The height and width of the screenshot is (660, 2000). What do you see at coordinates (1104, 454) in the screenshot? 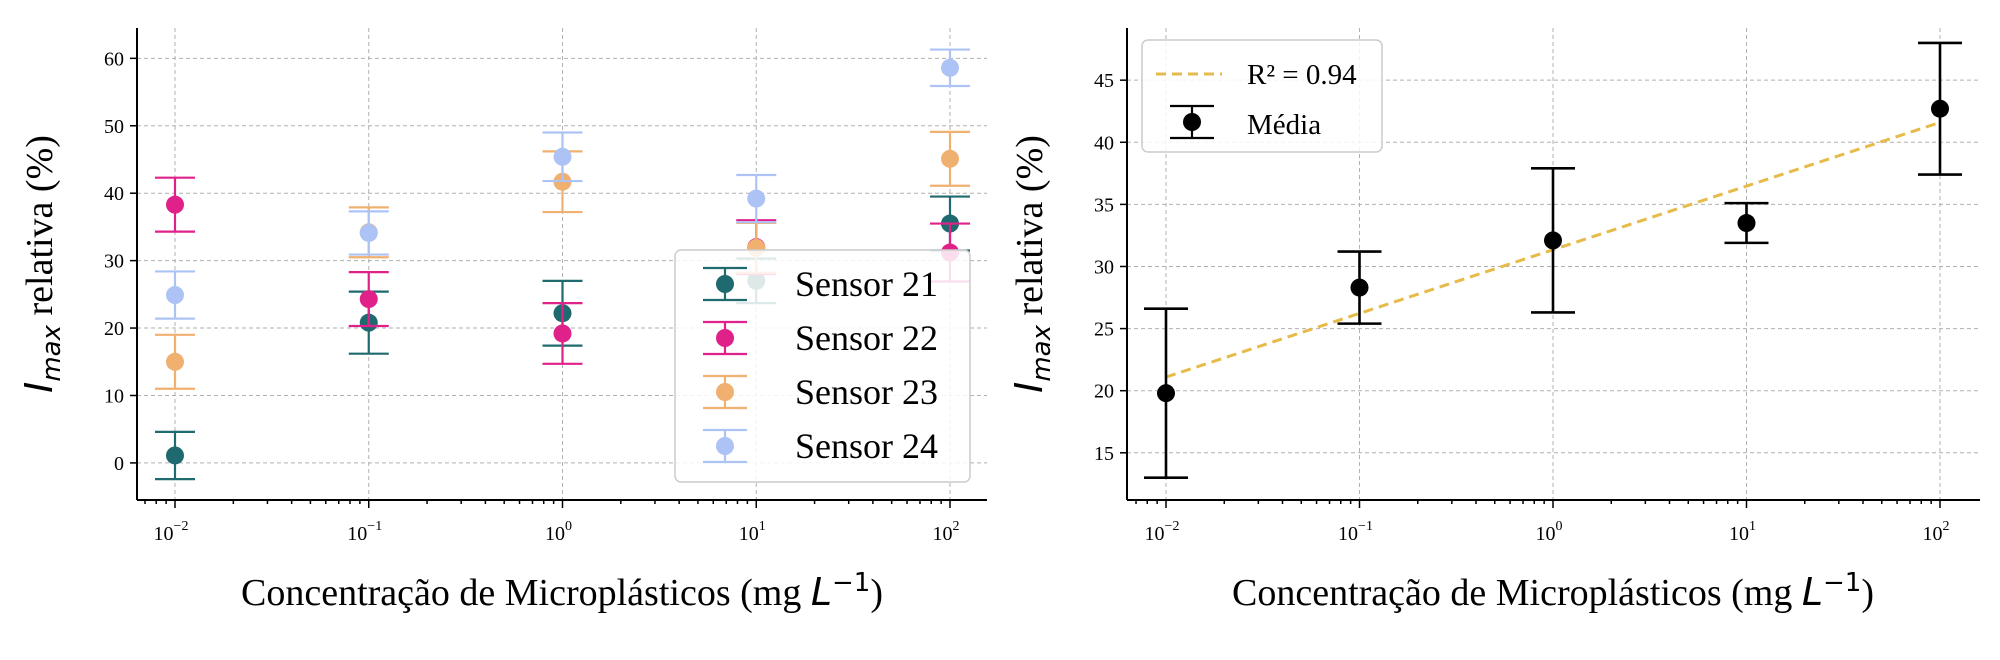
I see `y-tick-label: 15` at bounding box center [1104, 454].